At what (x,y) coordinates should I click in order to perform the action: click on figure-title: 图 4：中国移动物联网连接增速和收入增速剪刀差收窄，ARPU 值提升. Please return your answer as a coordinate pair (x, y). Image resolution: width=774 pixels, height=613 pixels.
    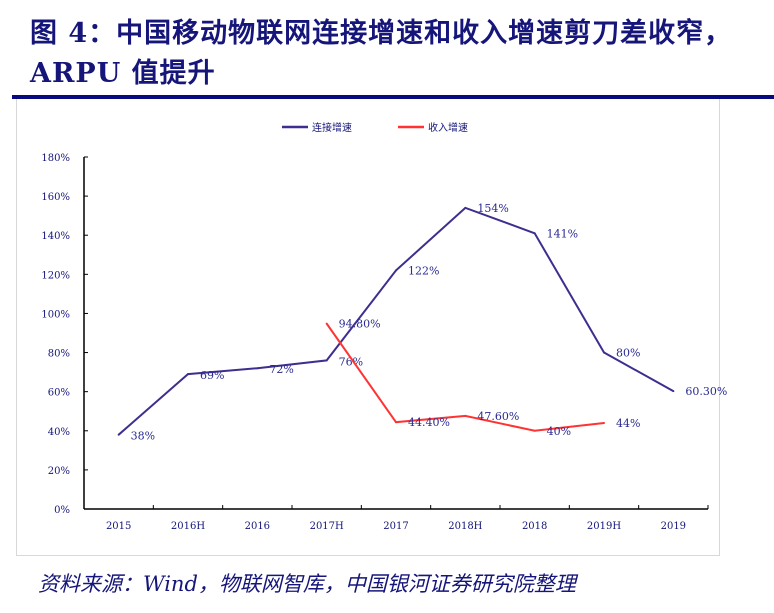
    Looking at the image, I should click on (381, 53).